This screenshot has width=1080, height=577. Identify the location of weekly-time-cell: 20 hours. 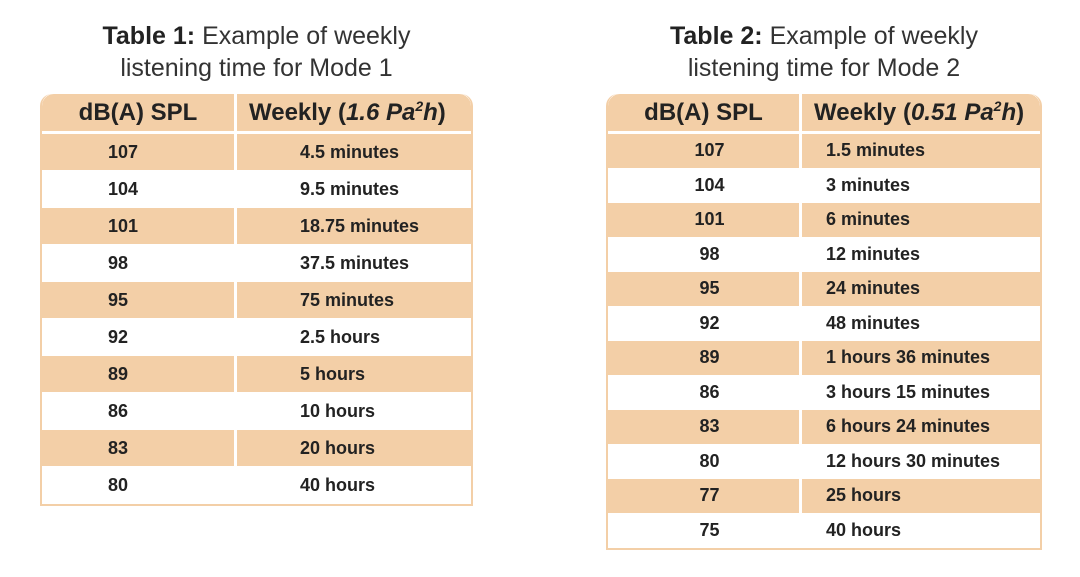
(338, 447).